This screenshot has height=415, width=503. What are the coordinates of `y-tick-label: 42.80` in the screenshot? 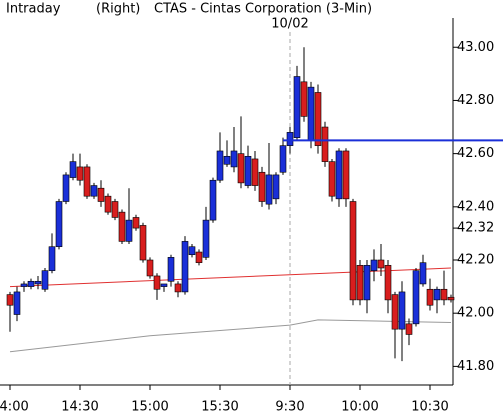 It's located at (475, 100).